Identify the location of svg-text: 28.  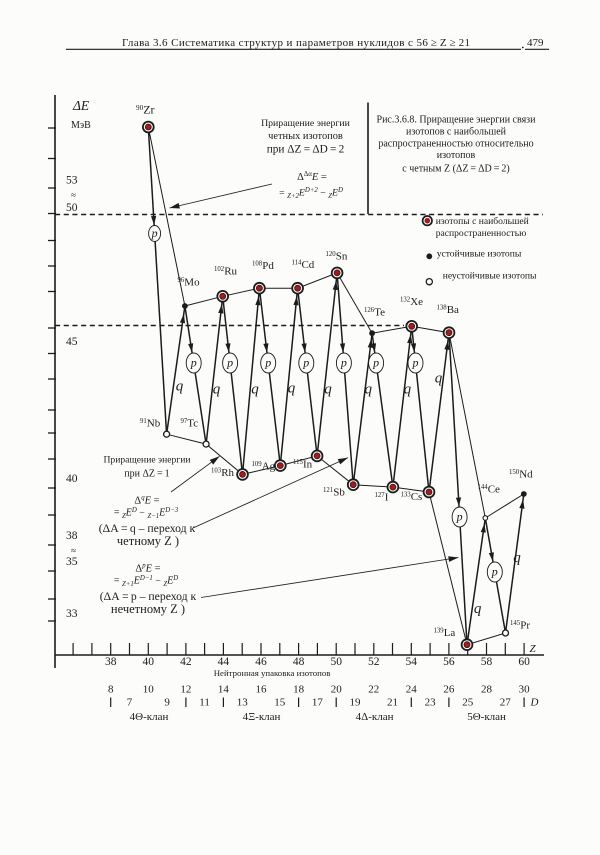
(487, 690).